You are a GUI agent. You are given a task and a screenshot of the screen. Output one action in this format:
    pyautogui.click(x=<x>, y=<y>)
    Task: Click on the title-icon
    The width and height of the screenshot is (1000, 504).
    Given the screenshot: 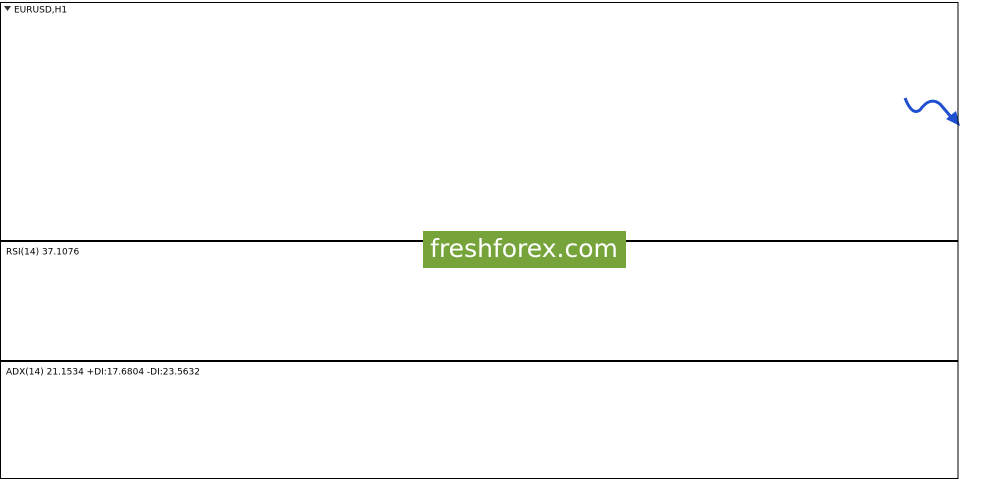 What is the action you would take?
    pyautogui.click(x=7, y=8)
    